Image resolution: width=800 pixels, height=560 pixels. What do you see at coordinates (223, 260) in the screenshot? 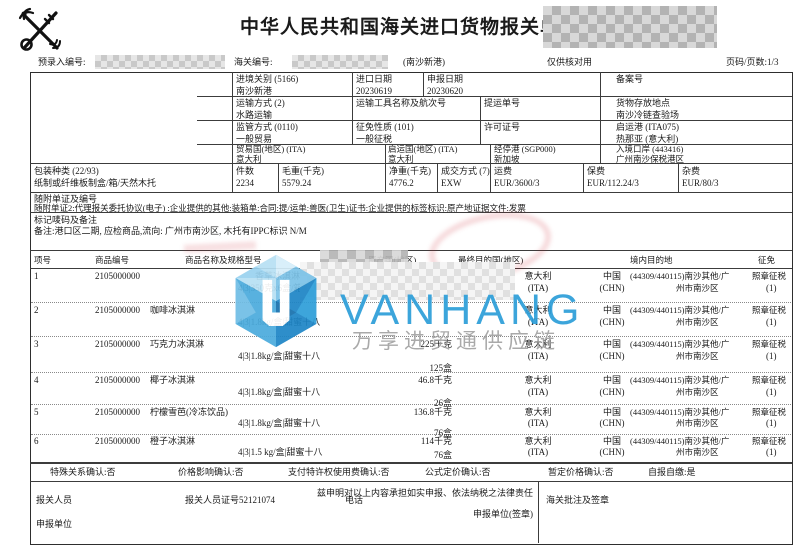
I see `col-name-spec: 商品名称及规格型号` at bounding box center [223, 260].